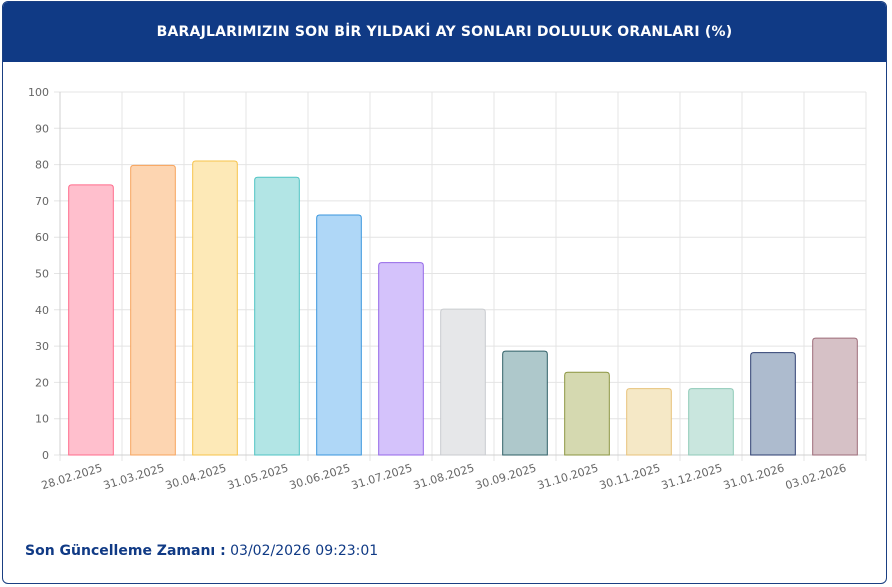 This screenshot has height=587, width=892. Describe the element at coordinates (42, 128) in the screenshot. I see `y-tick-label: 90` at that location.